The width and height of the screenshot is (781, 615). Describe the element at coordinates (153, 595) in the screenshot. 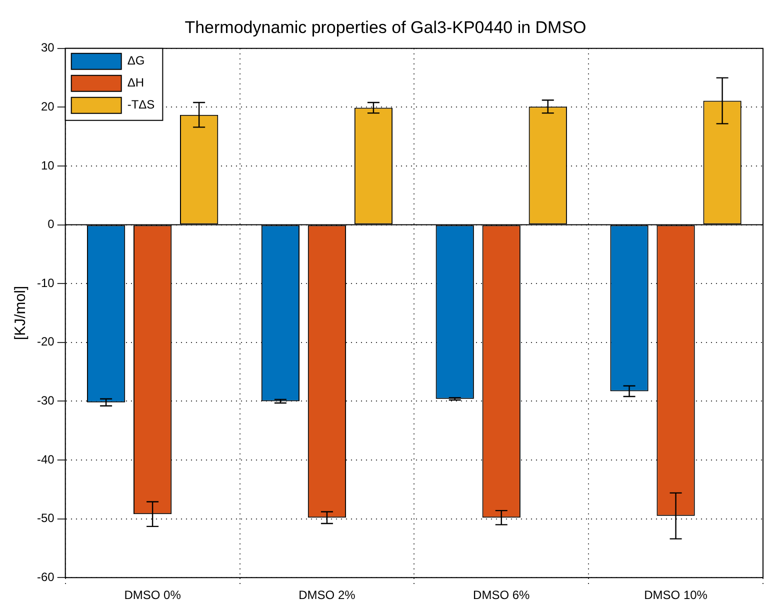

I see `x-tick-label: DMSO 0%` at that location.